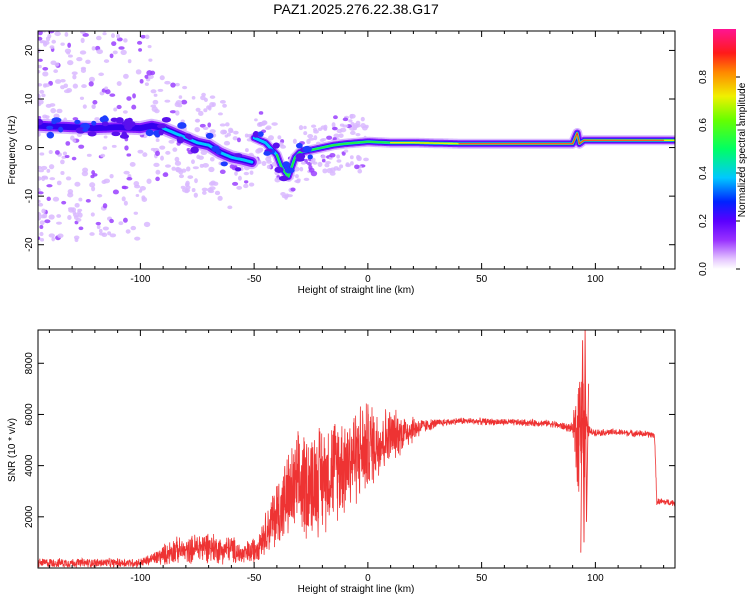 Image resolution: width=750 pixels, height=600 pixels. I want to click on snr-xlabel: Height of straight line (km), so click(356, 589).